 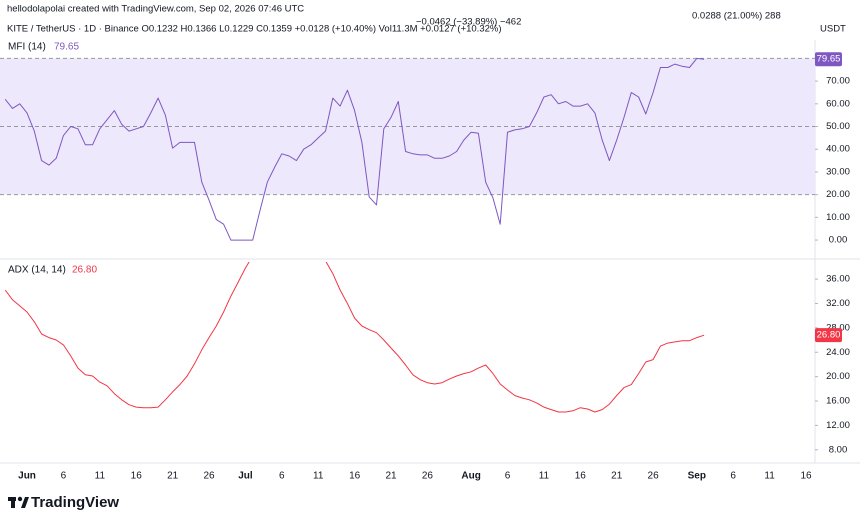 What do you see at coordinates (838, 352) in the screenshot?
I see `y-tick-label: 24.00` at bounding box center [838, 352].